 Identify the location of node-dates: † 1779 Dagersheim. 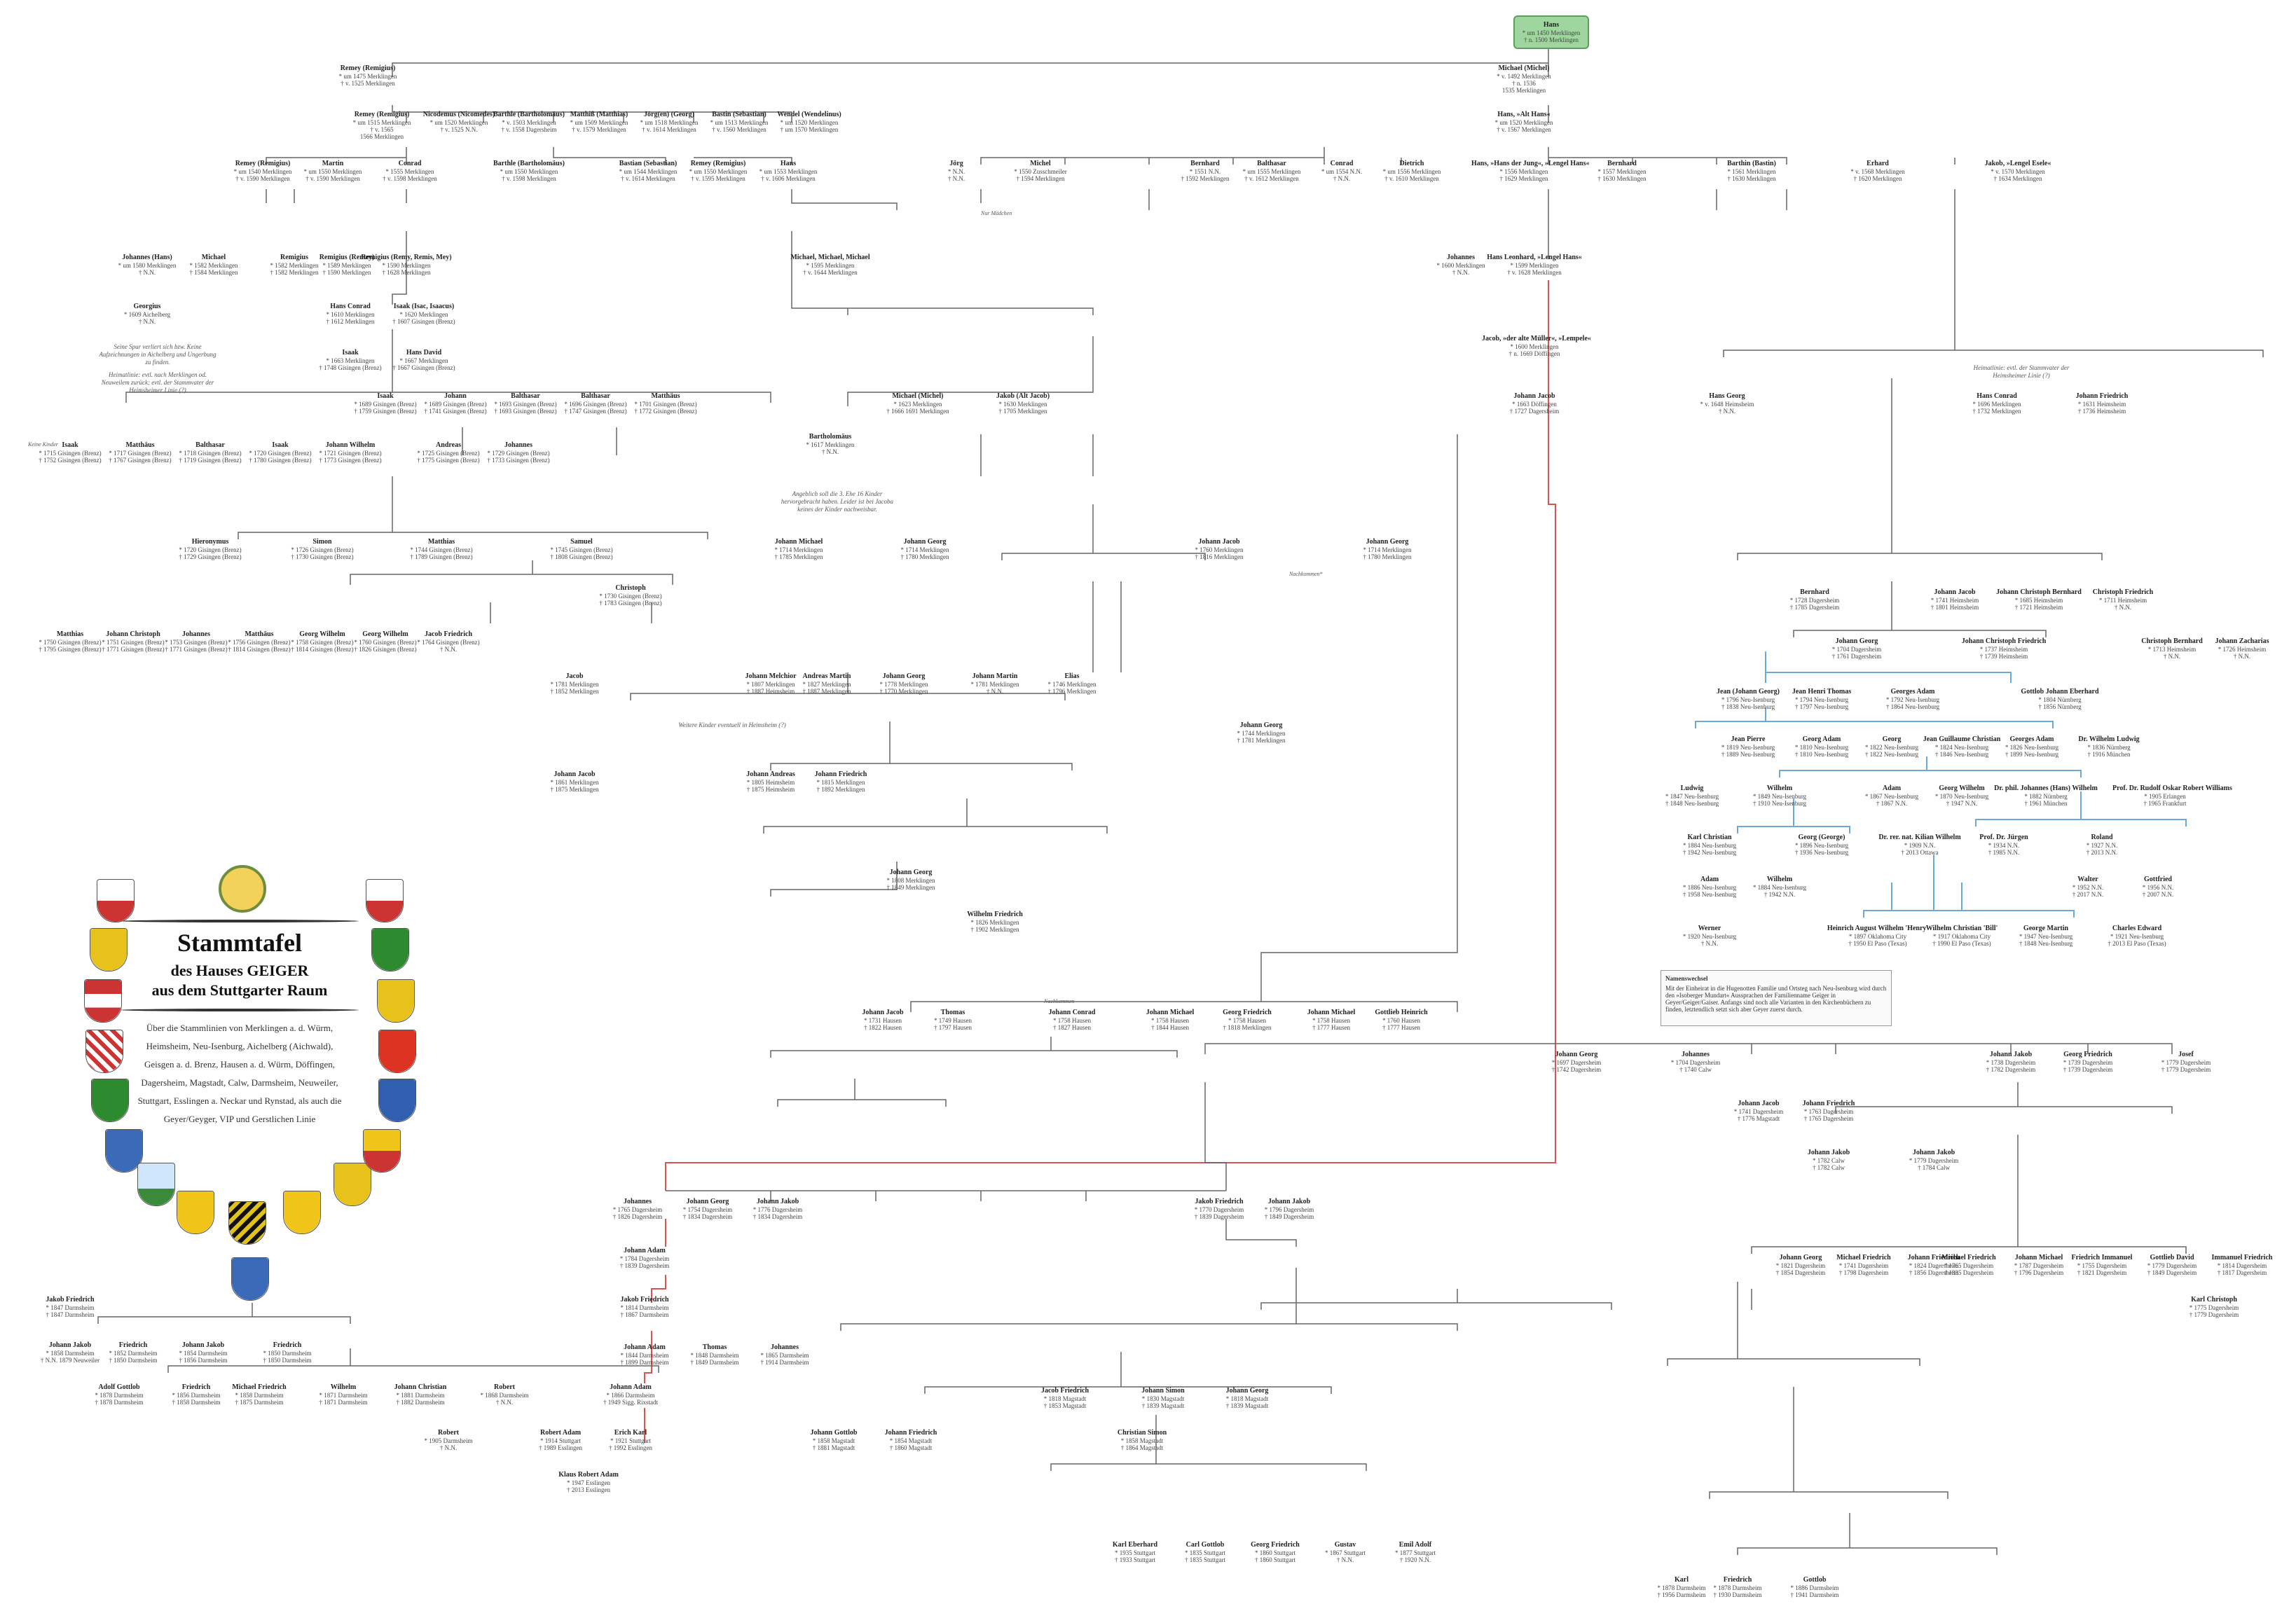
(2186, 1069).